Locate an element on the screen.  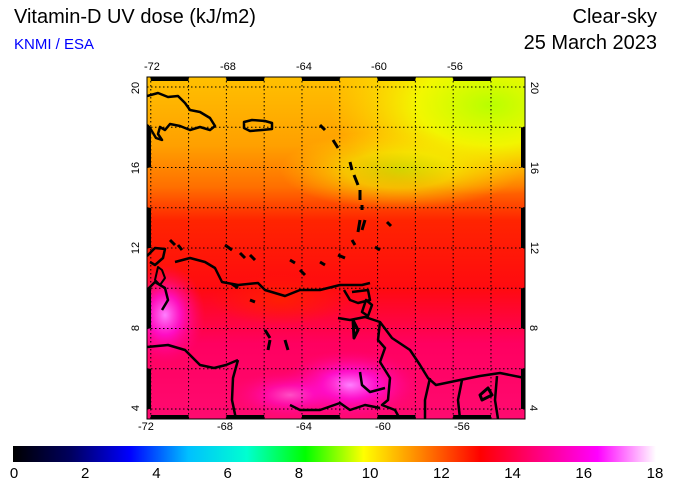
colorbar-label: 12 is located at coordinates (441, 473).